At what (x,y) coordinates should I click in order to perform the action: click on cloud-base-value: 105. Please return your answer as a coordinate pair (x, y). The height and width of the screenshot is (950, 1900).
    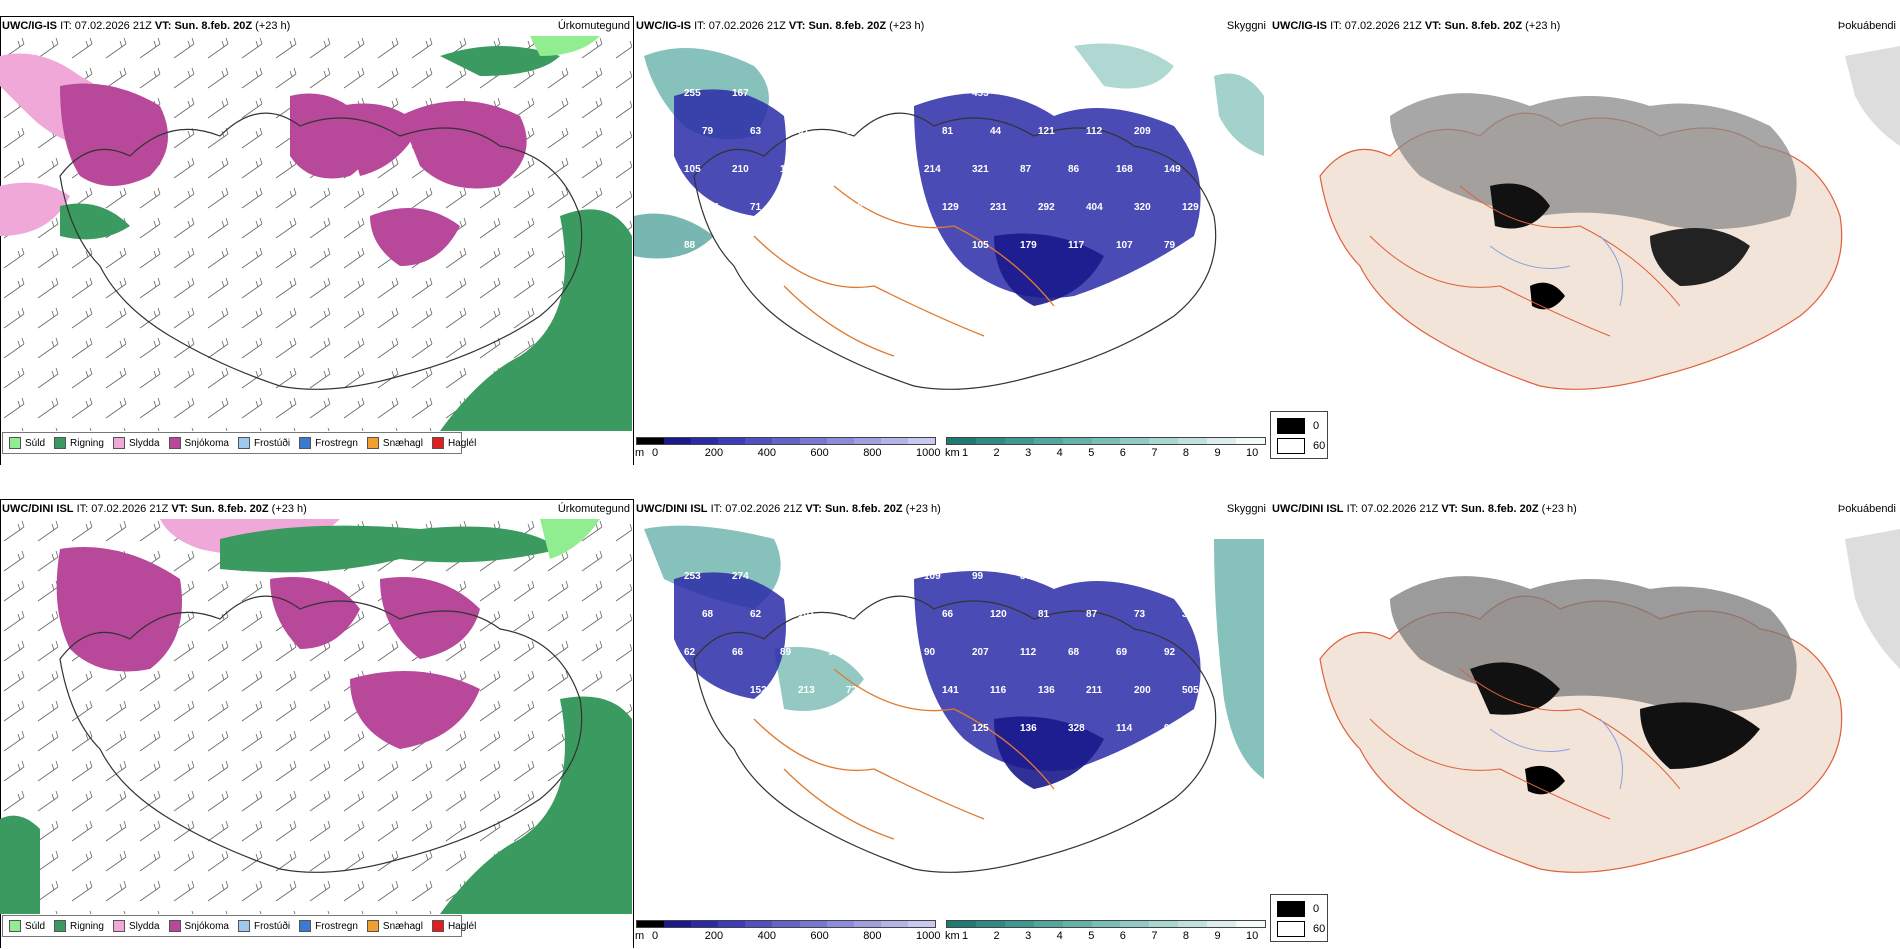
    Looking at the image, I should click on (980, 245).